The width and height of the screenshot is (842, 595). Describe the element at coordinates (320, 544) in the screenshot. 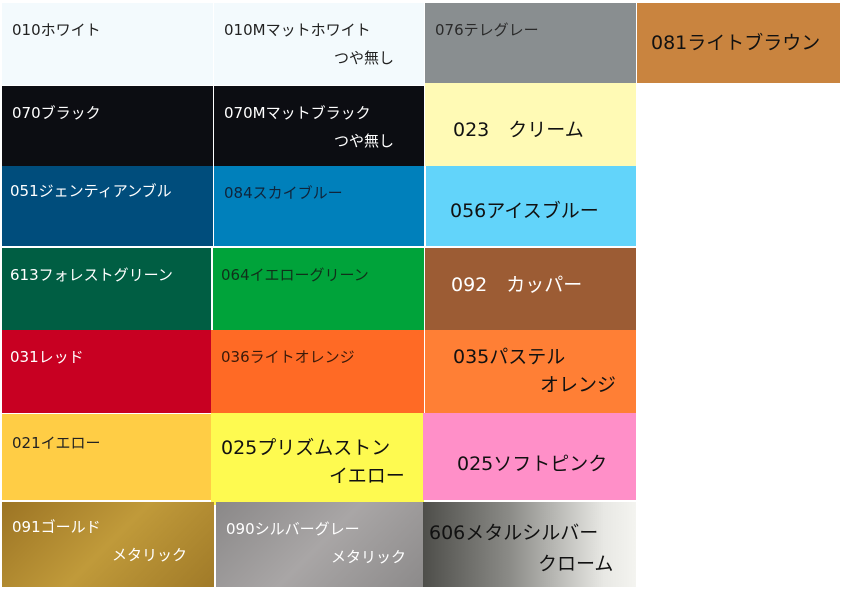

I see `color-swatch: 090シルバーグレーメタリック` at that location.